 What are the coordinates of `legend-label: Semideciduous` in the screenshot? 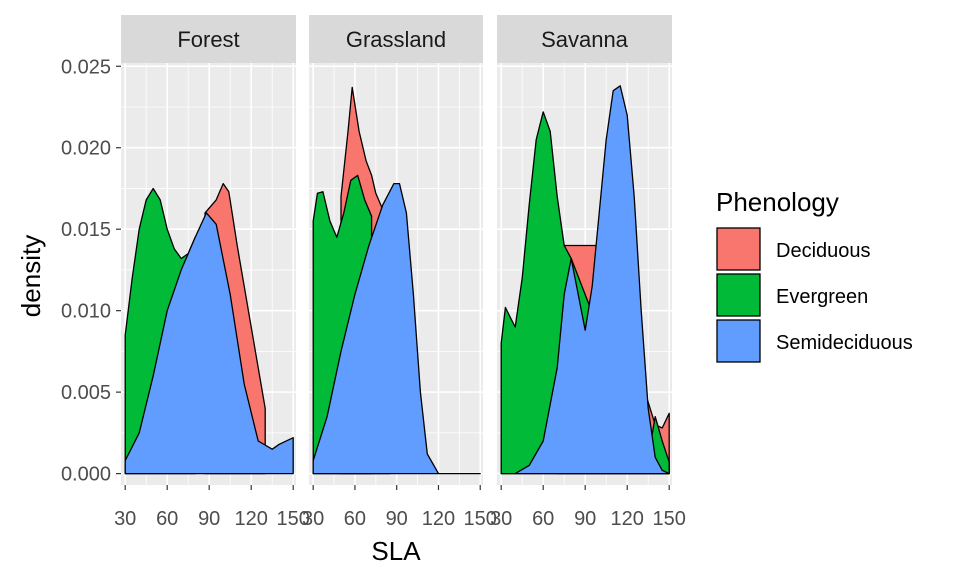 It's located at (844, 343).